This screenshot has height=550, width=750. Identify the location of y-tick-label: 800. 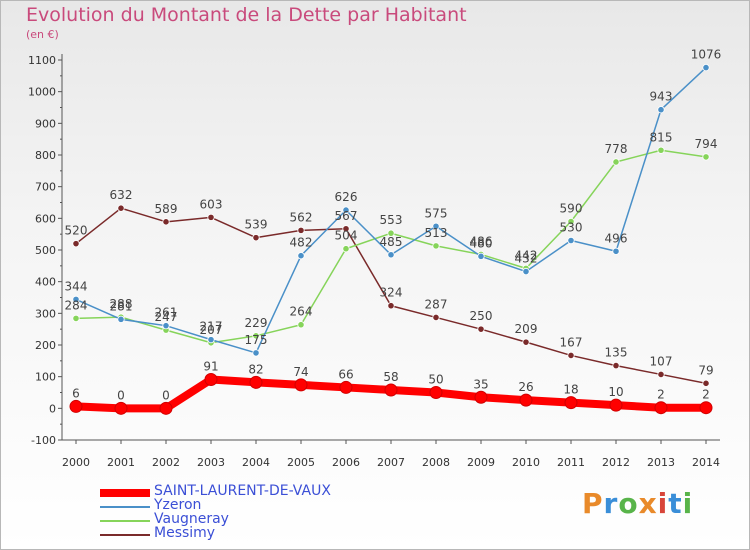
(45, 155).